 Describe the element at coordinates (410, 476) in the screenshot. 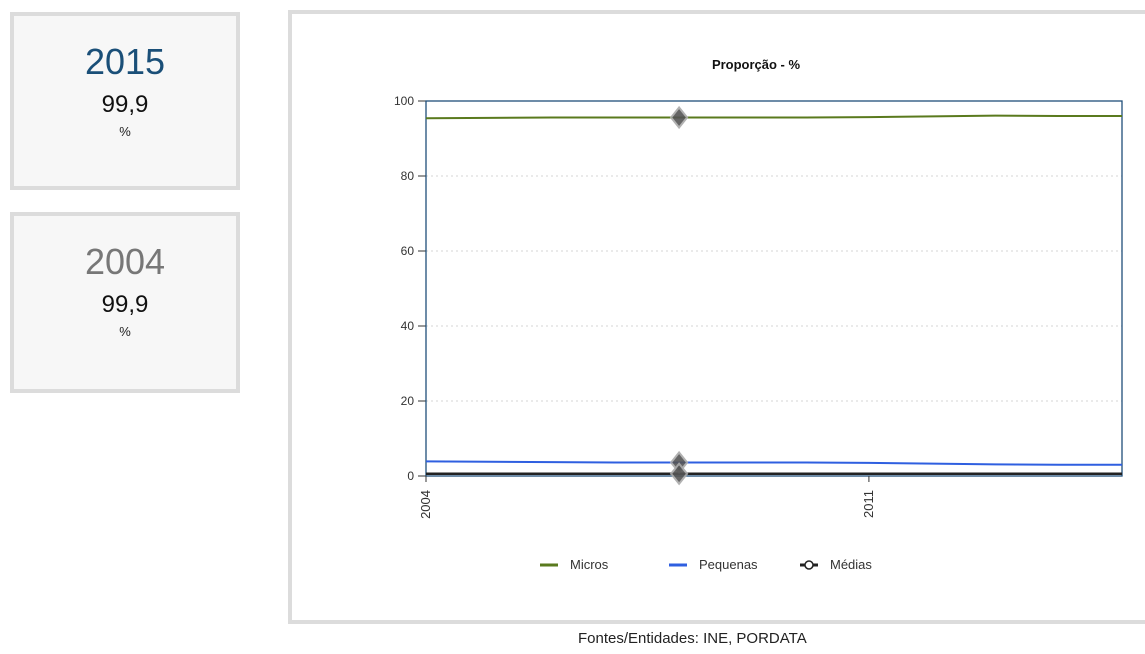

I see `y-tick-label: 0` at that location.